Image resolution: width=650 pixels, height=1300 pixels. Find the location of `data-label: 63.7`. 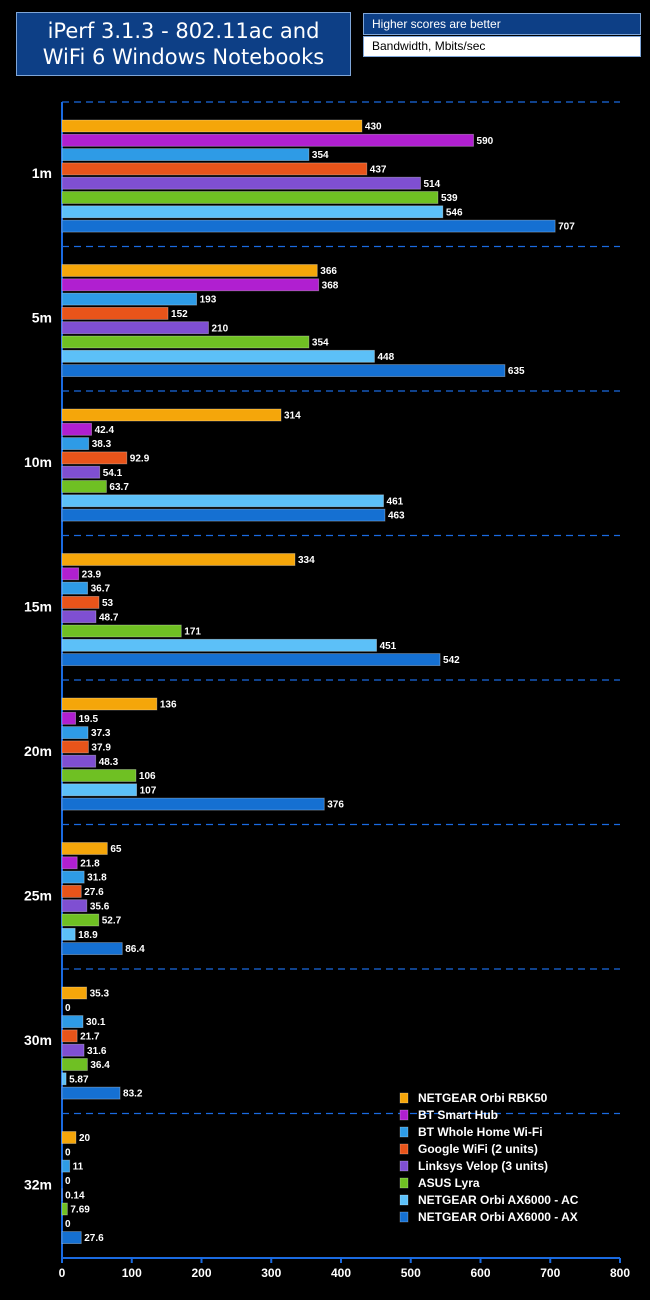

data-label: 63.7 is located at coordinates (119, 487).